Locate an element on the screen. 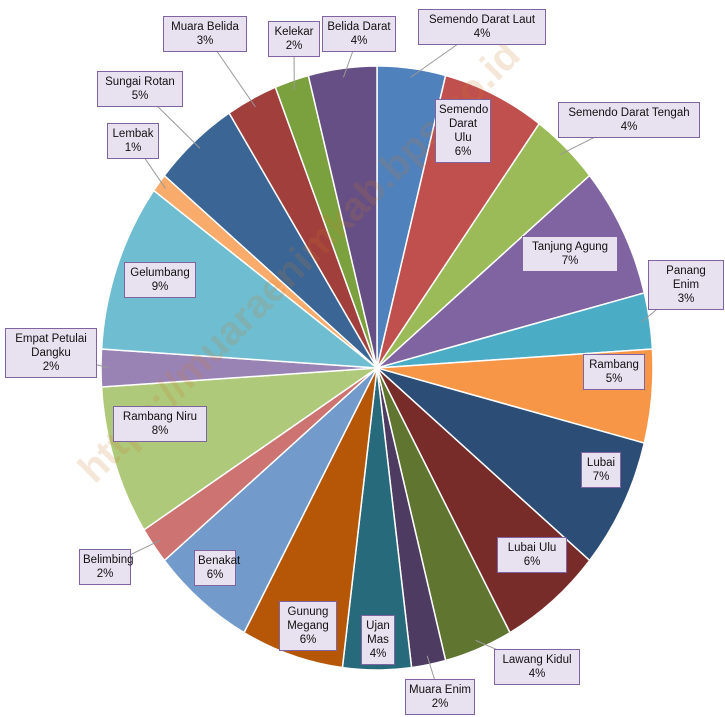  category-name: Lembak is located at coordinates (133, 134).